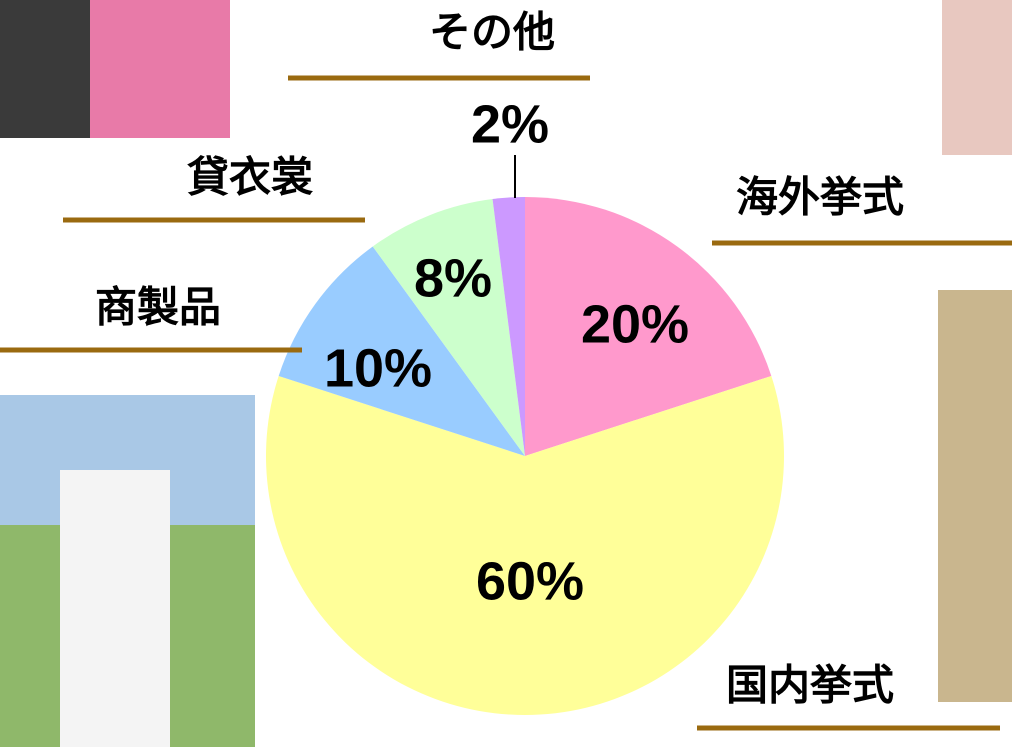  Describe the element at coordinates (45, 69) in the screenshot. I see `photo-detail` at that location.